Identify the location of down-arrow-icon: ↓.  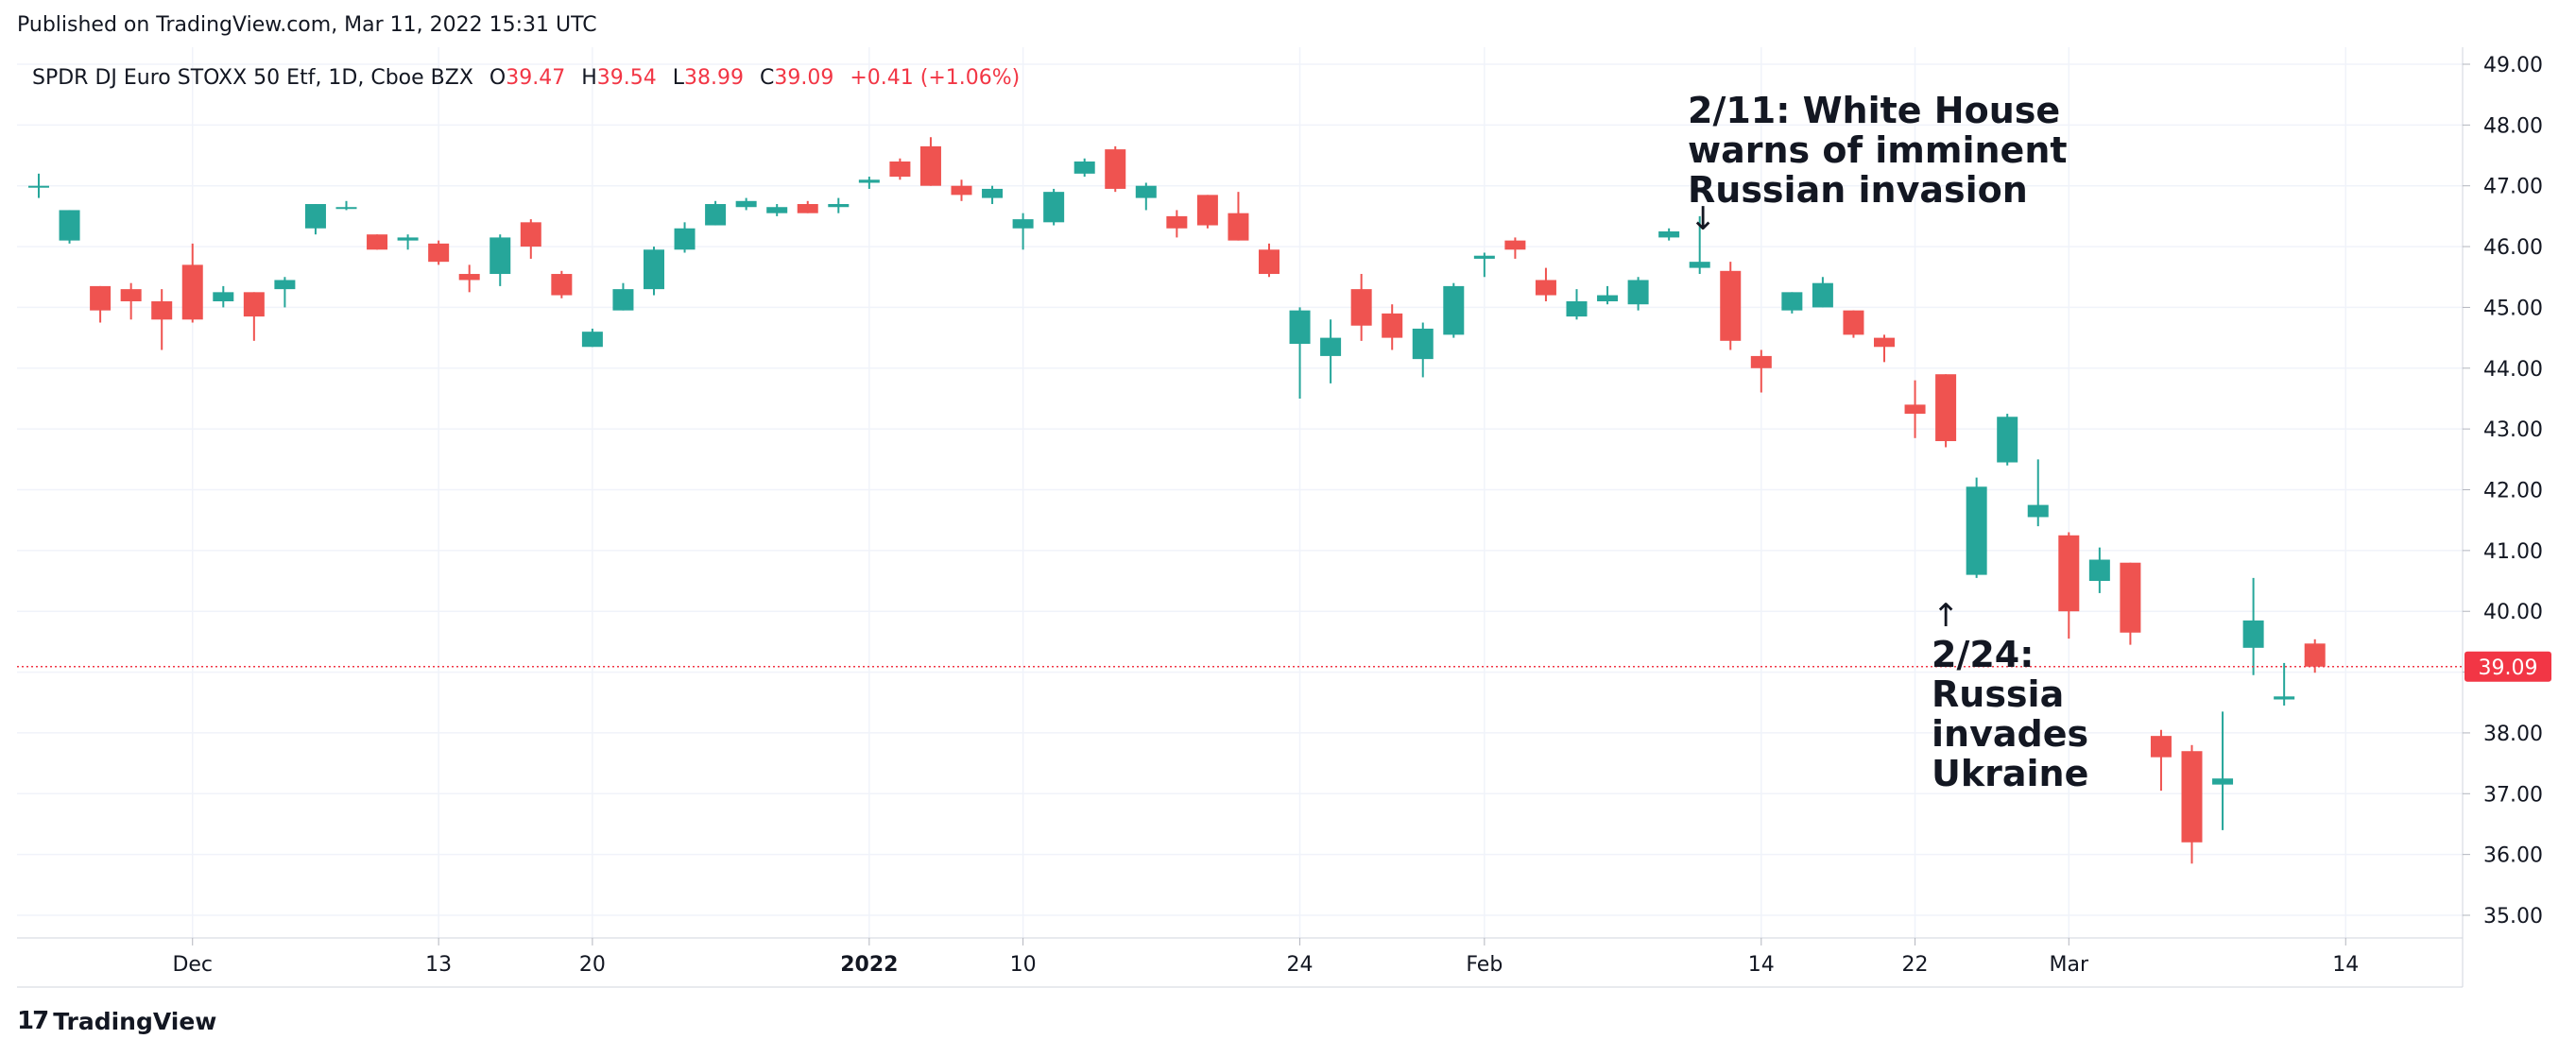
(1703, 219).